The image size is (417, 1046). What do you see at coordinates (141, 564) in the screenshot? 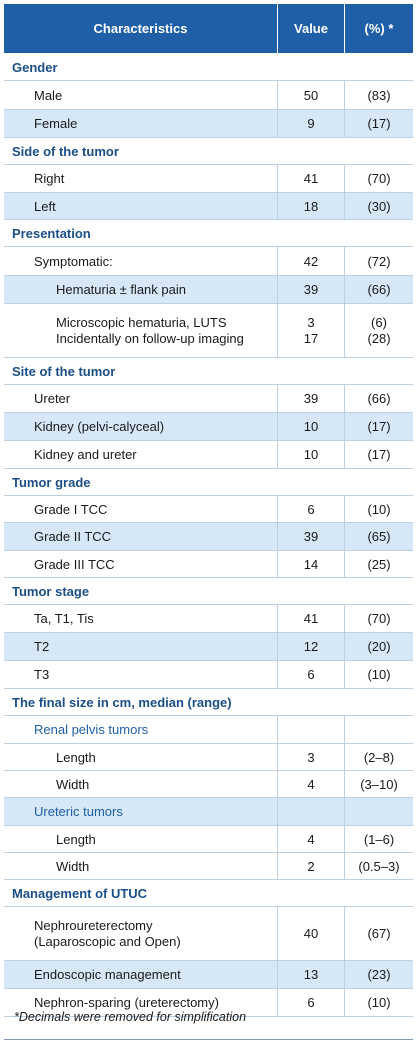
I see `row-label: Grade III TCC` at bounding box center [141, 564].